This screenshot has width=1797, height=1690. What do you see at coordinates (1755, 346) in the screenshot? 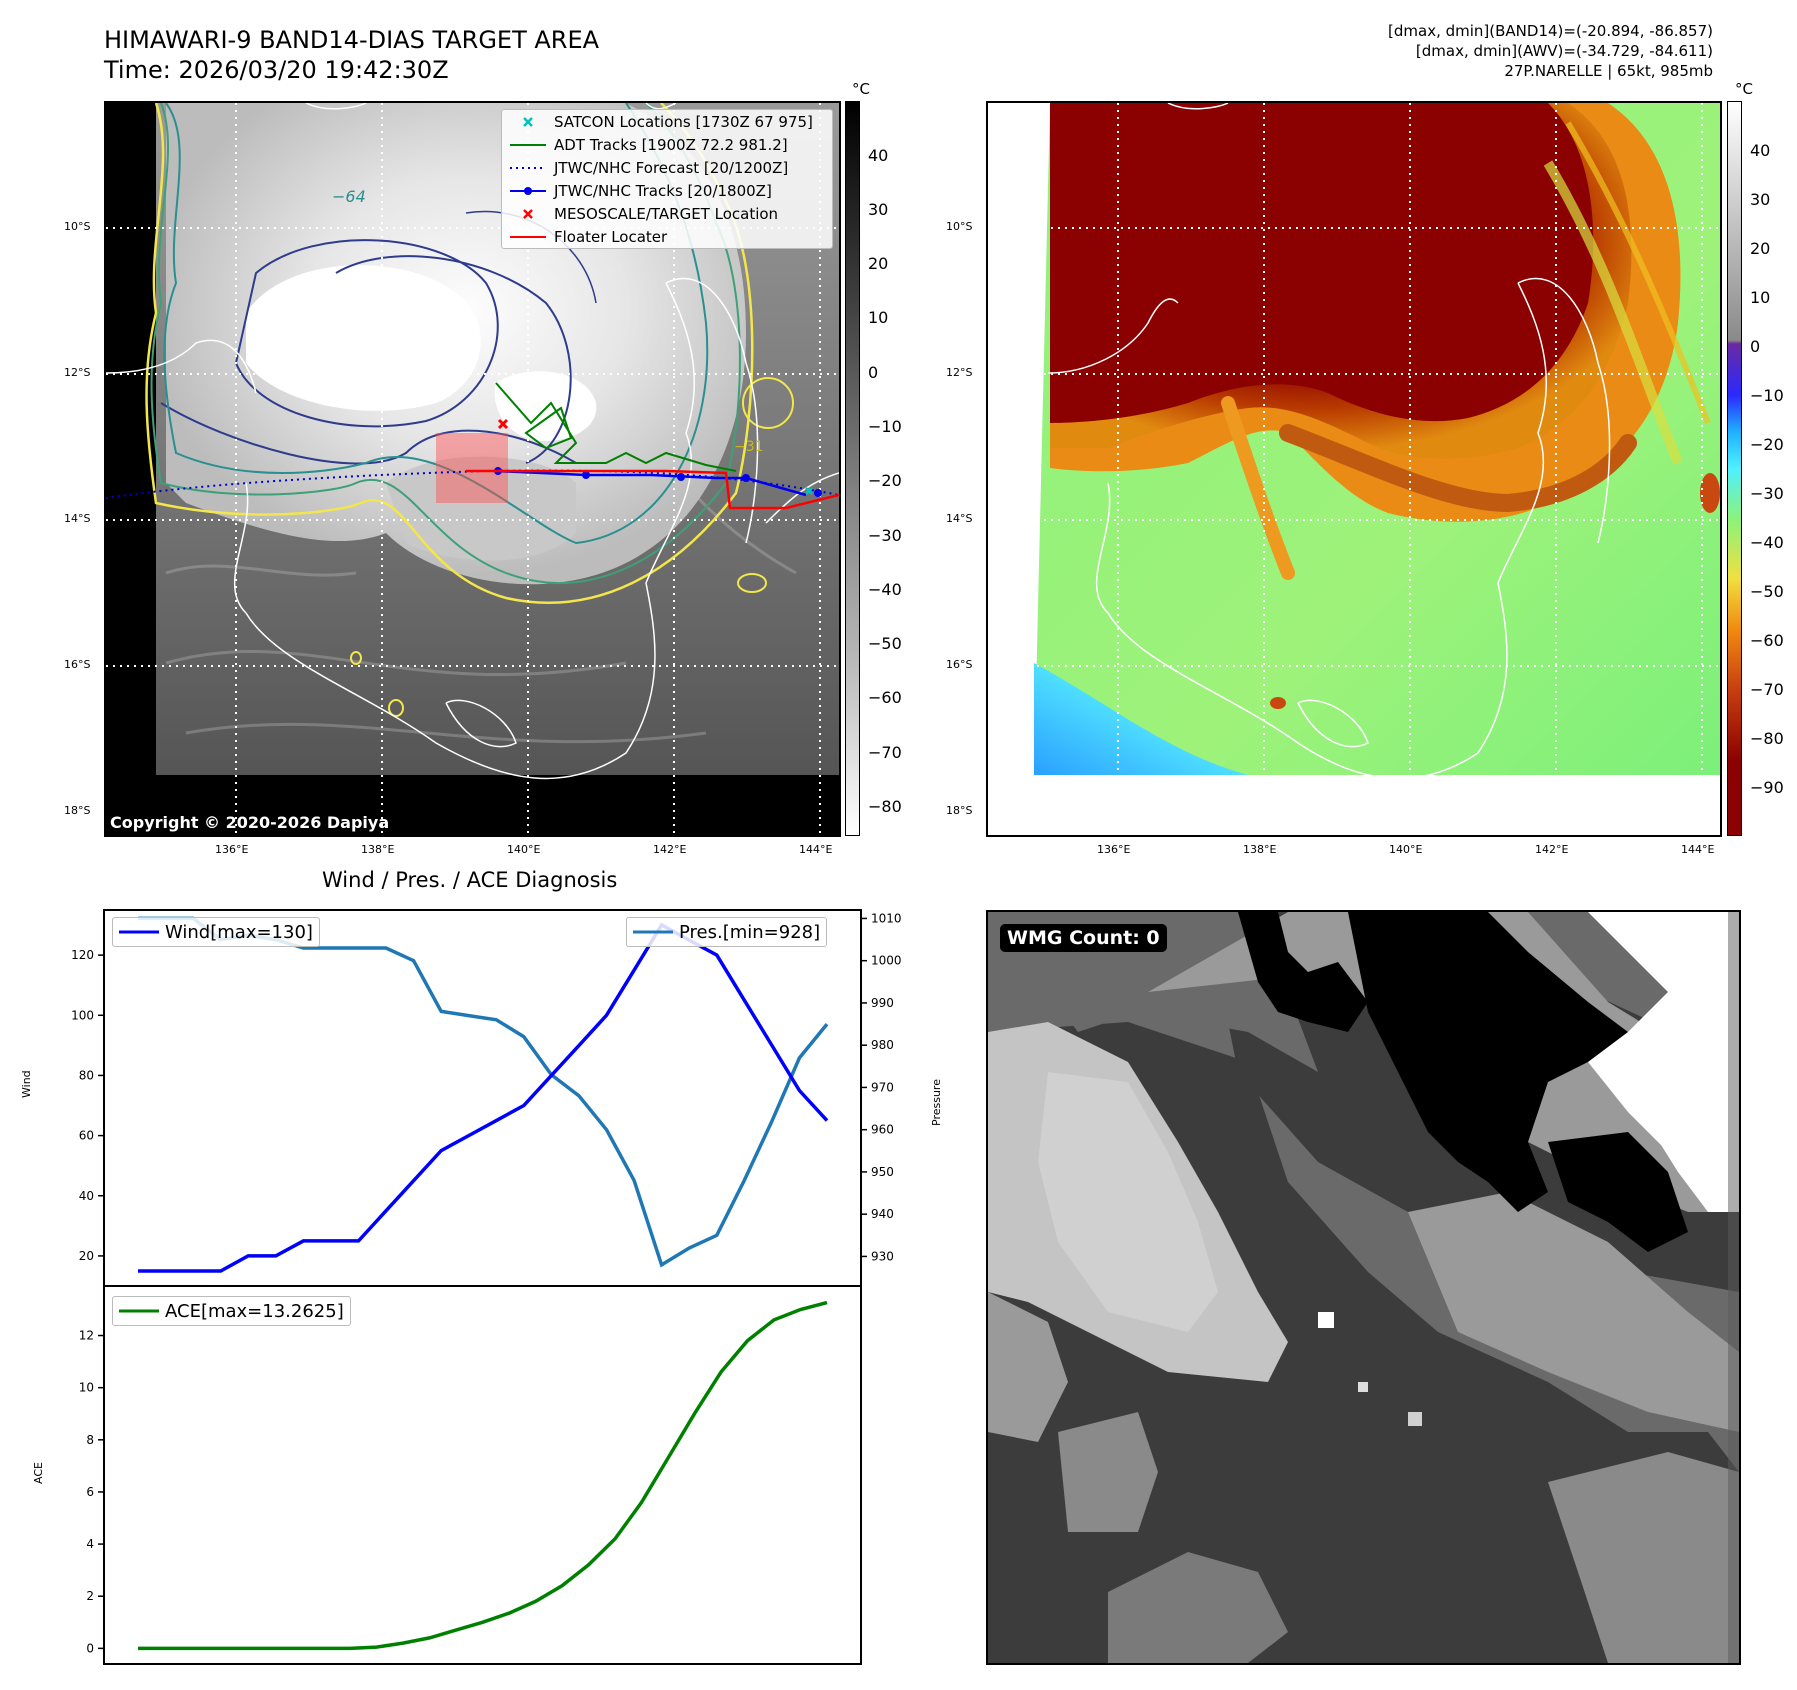
I see `cb-tick: 0` at bounding box center [1755, 346].